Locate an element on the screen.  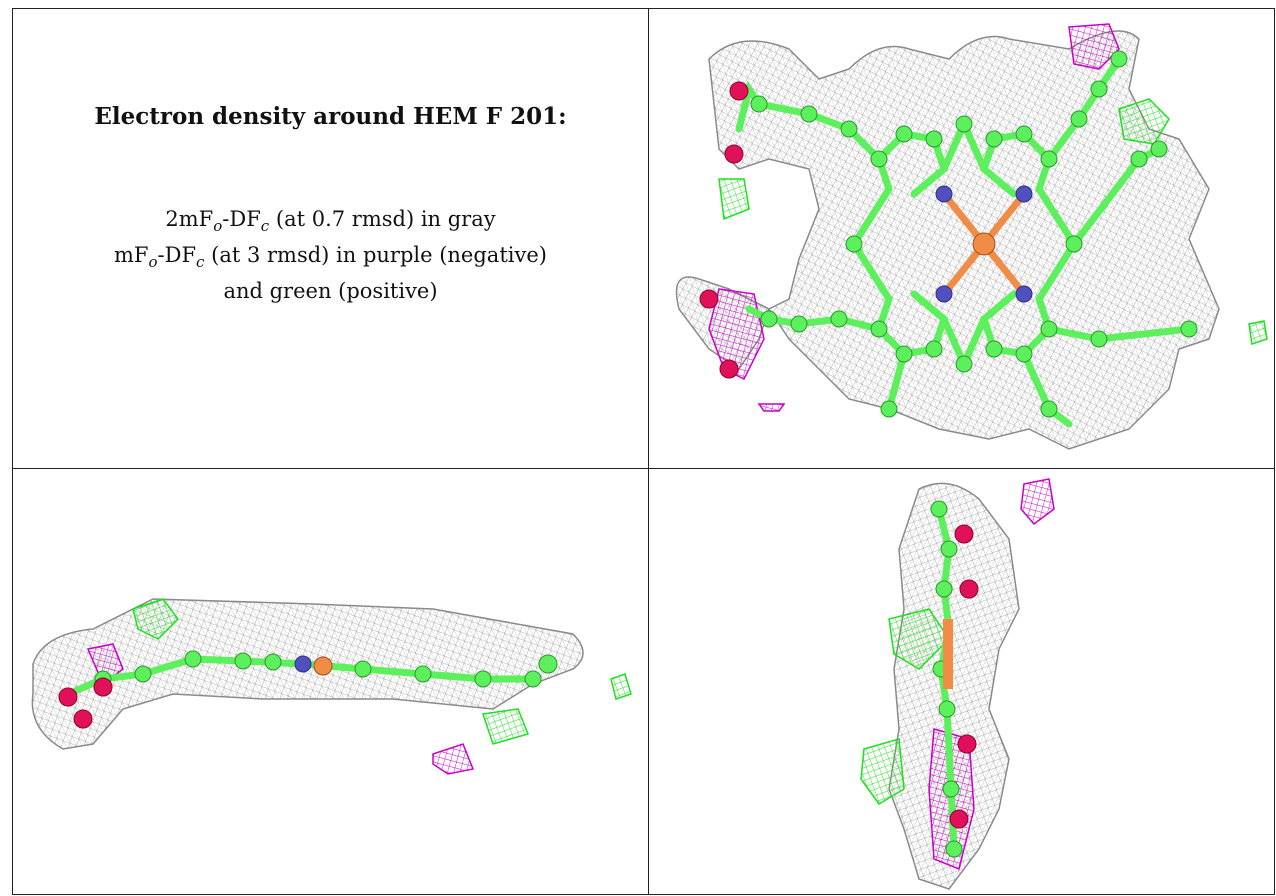
caption-line-fofc: mFo-DFc (at 3 rmsd) in purple (negative) is located at coordinates (330, 257).